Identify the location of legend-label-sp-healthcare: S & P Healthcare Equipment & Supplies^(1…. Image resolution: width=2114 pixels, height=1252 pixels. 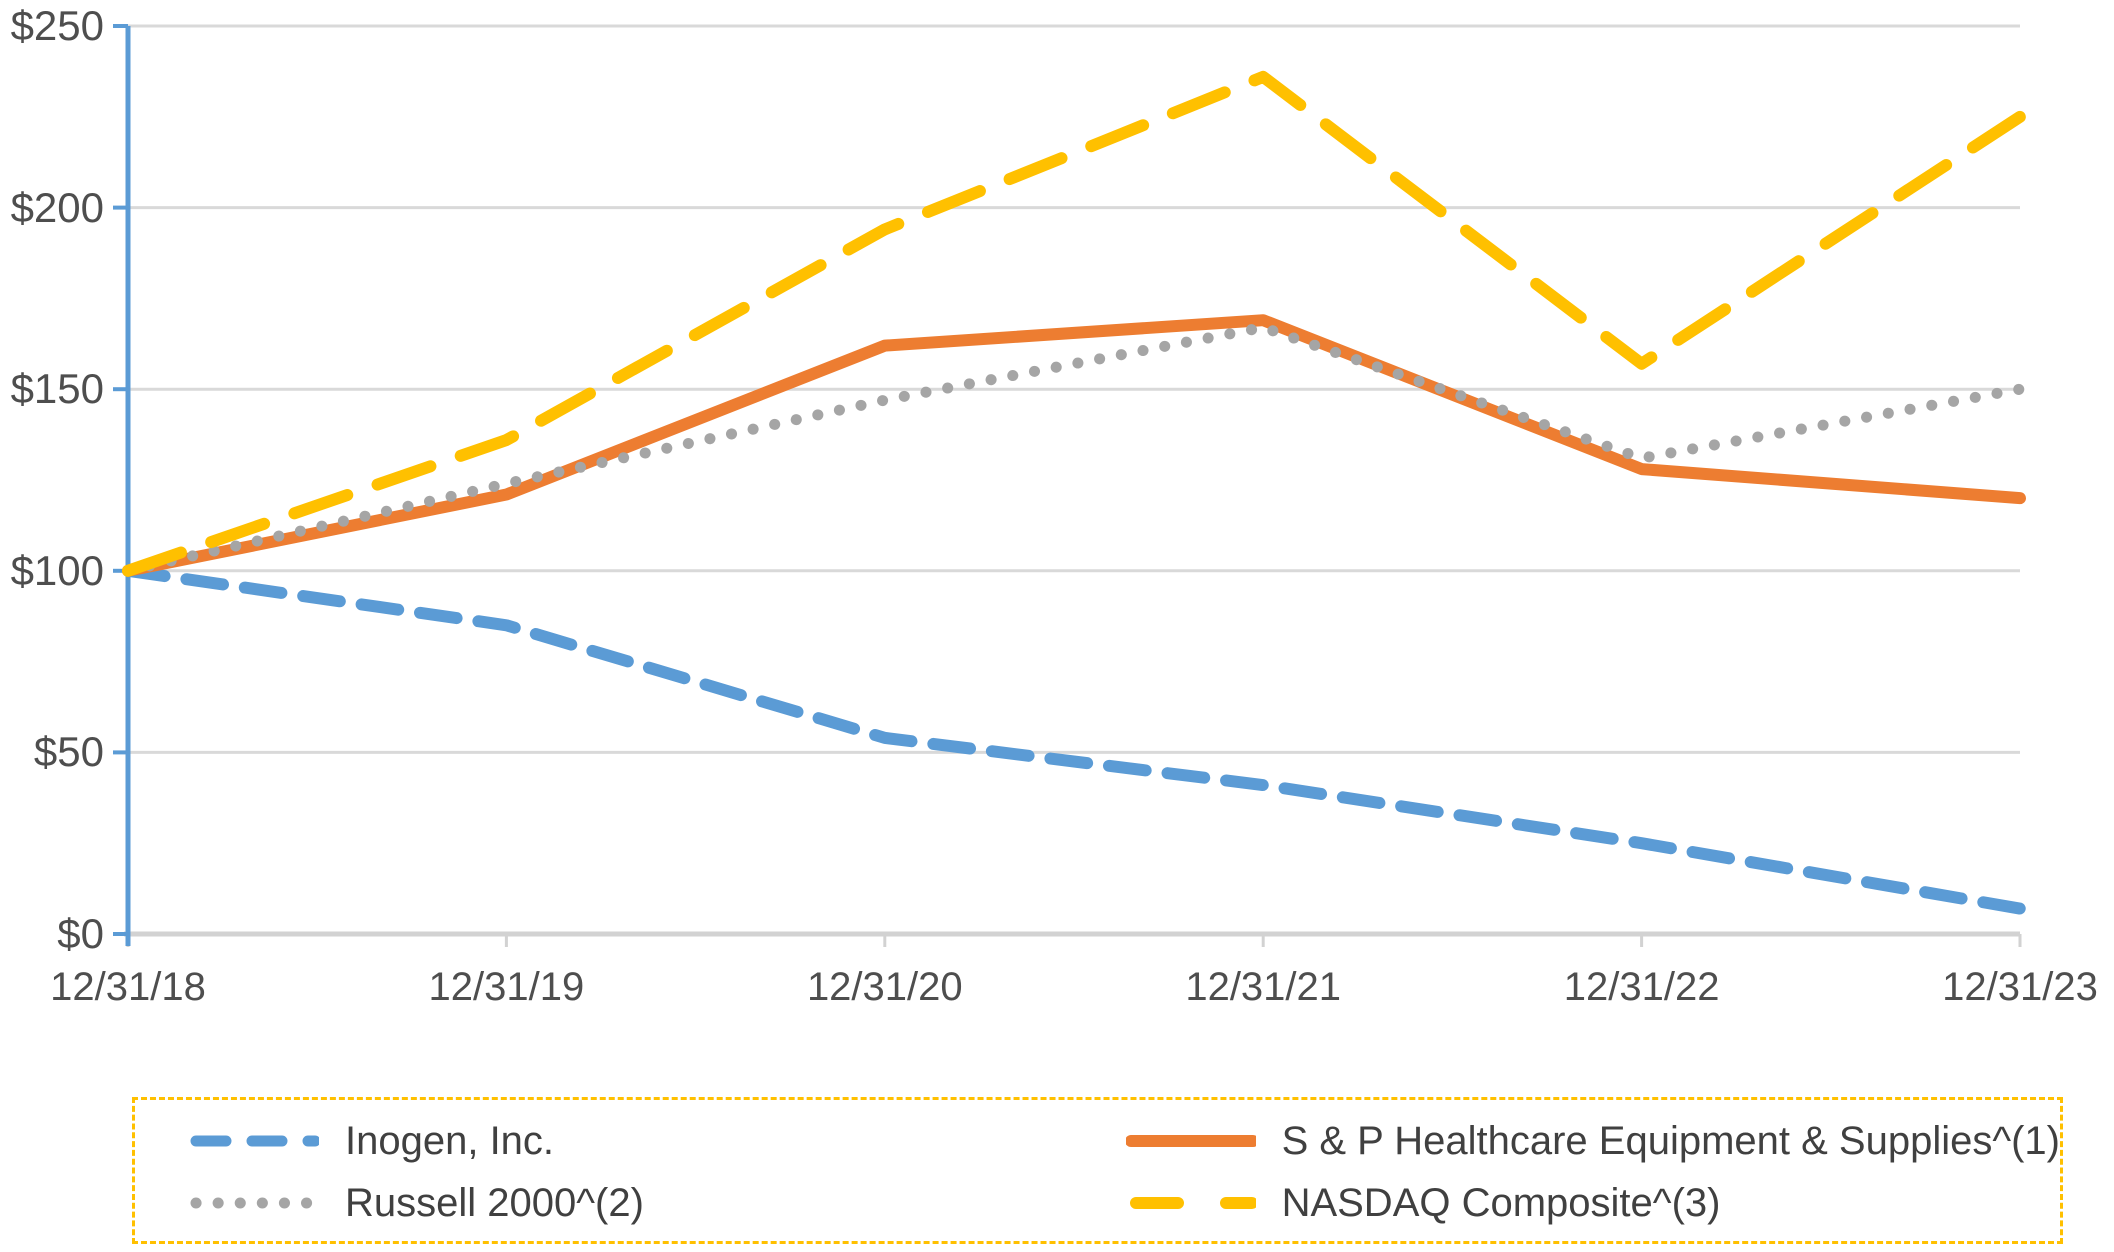
(1670, 1140).